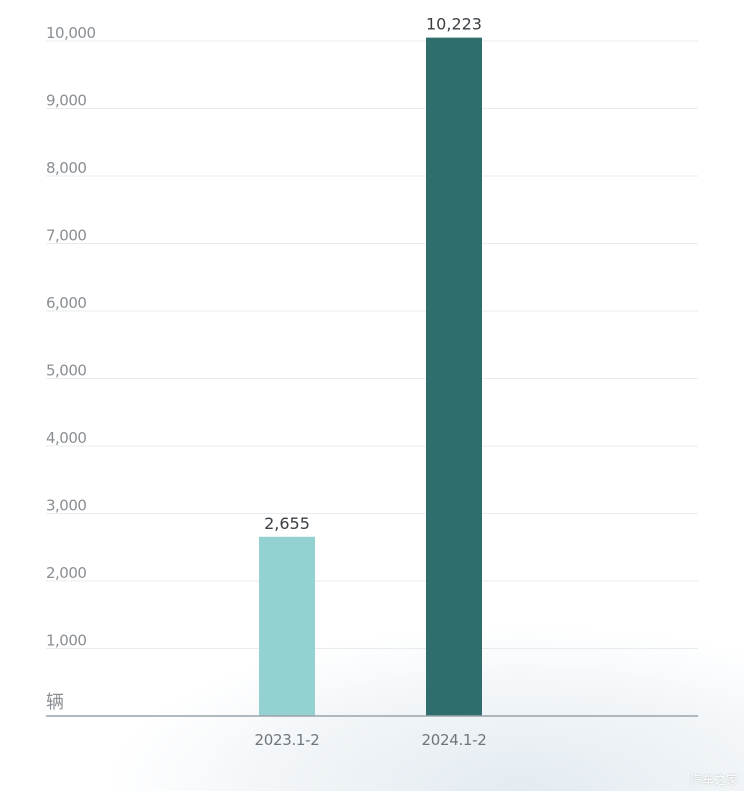  What do you see at coordinates (66, 506) in the screenshot?
I see `y-tick-label: 3,000` at bounding box center [66, 506].